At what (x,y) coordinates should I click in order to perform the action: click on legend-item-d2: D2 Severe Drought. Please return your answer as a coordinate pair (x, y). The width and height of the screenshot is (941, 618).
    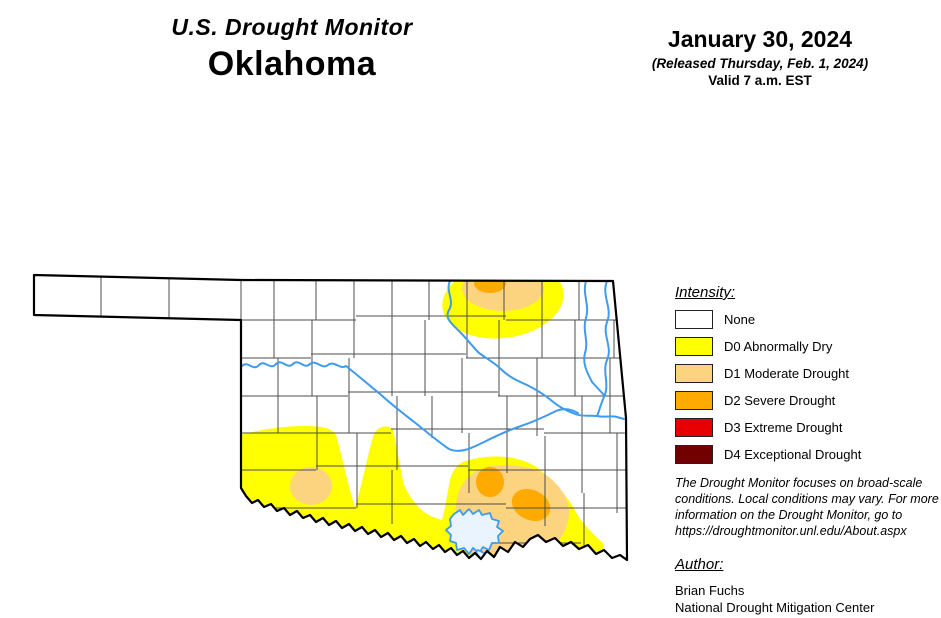
    Looking at the image, I should click on (803, 400).